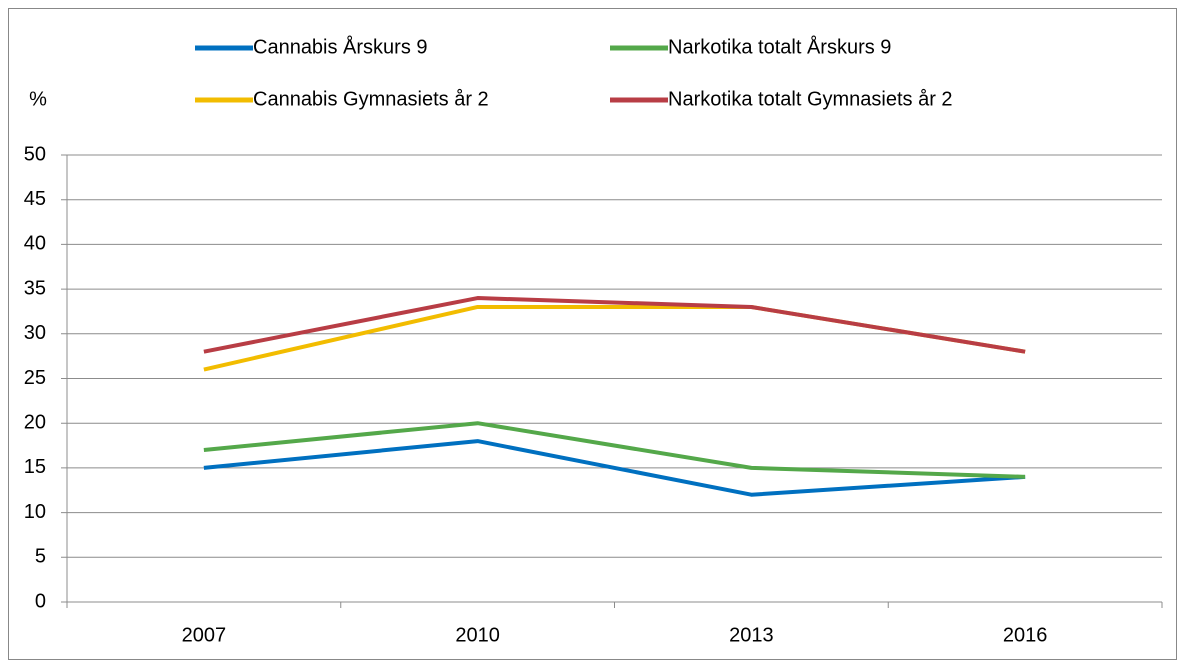  Describe the element at coordinates (1025, 635) in the screenshot. I see `x-tick-label: 2016` at that location.